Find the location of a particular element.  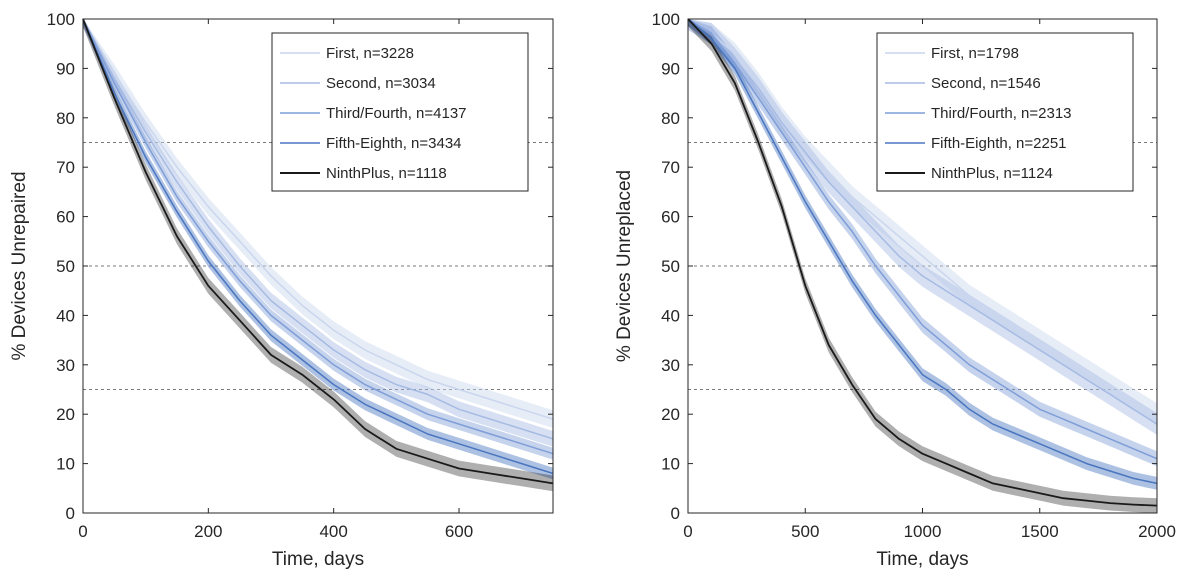

legend-label-2: Third/Fourth, n=2313 is located at coordinates (1001, 113).